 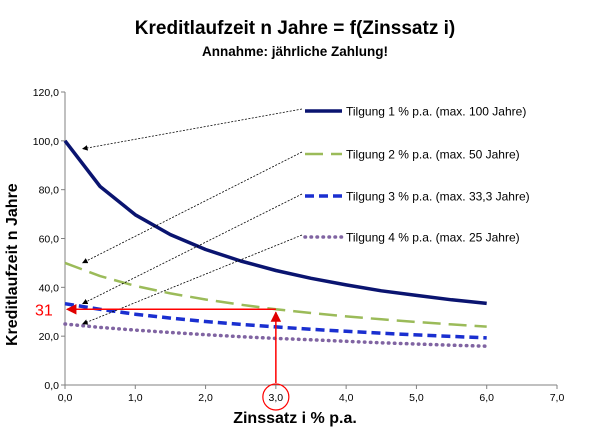 I want to click on x-axis-label: Zinssatz i % p.a., so click(x=295, y=418).